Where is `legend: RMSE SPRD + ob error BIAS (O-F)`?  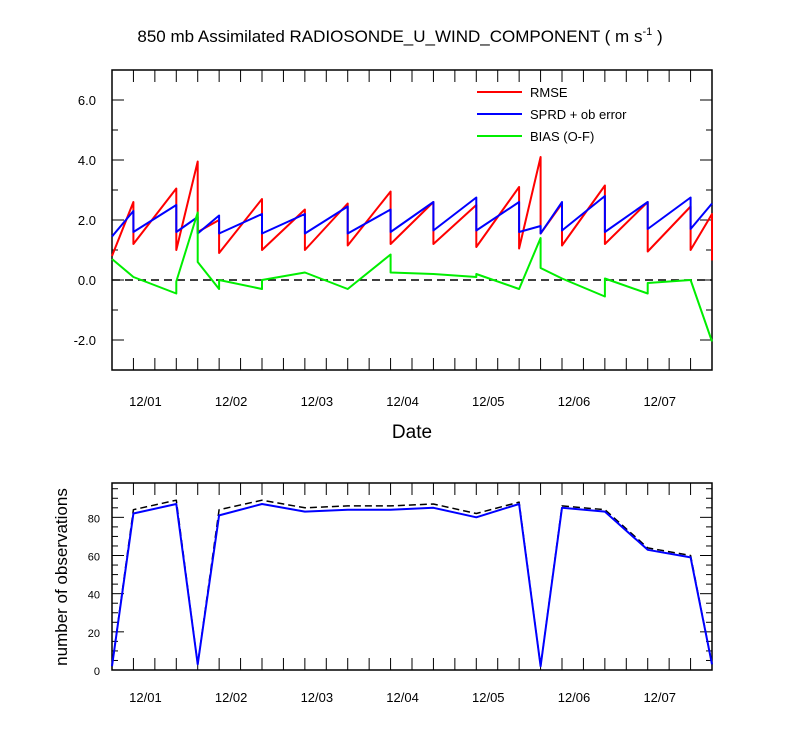
legend: RMSE SPRD + ob error BIAS (O-F) is located at coordinates (552, 114).